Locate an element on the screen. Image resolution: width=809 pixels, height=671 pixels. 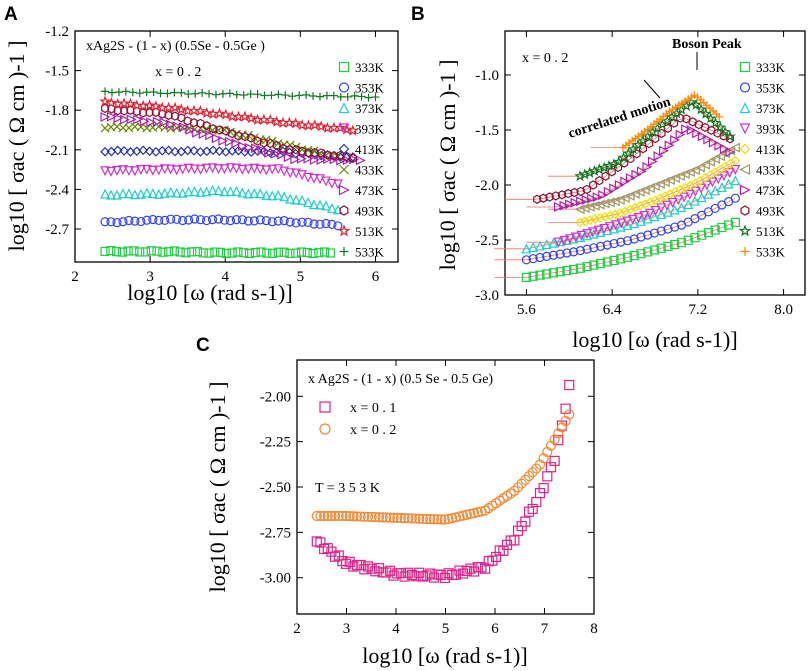
panel-a-ytick-label: -1.8 is located at coordinates (57, 111).